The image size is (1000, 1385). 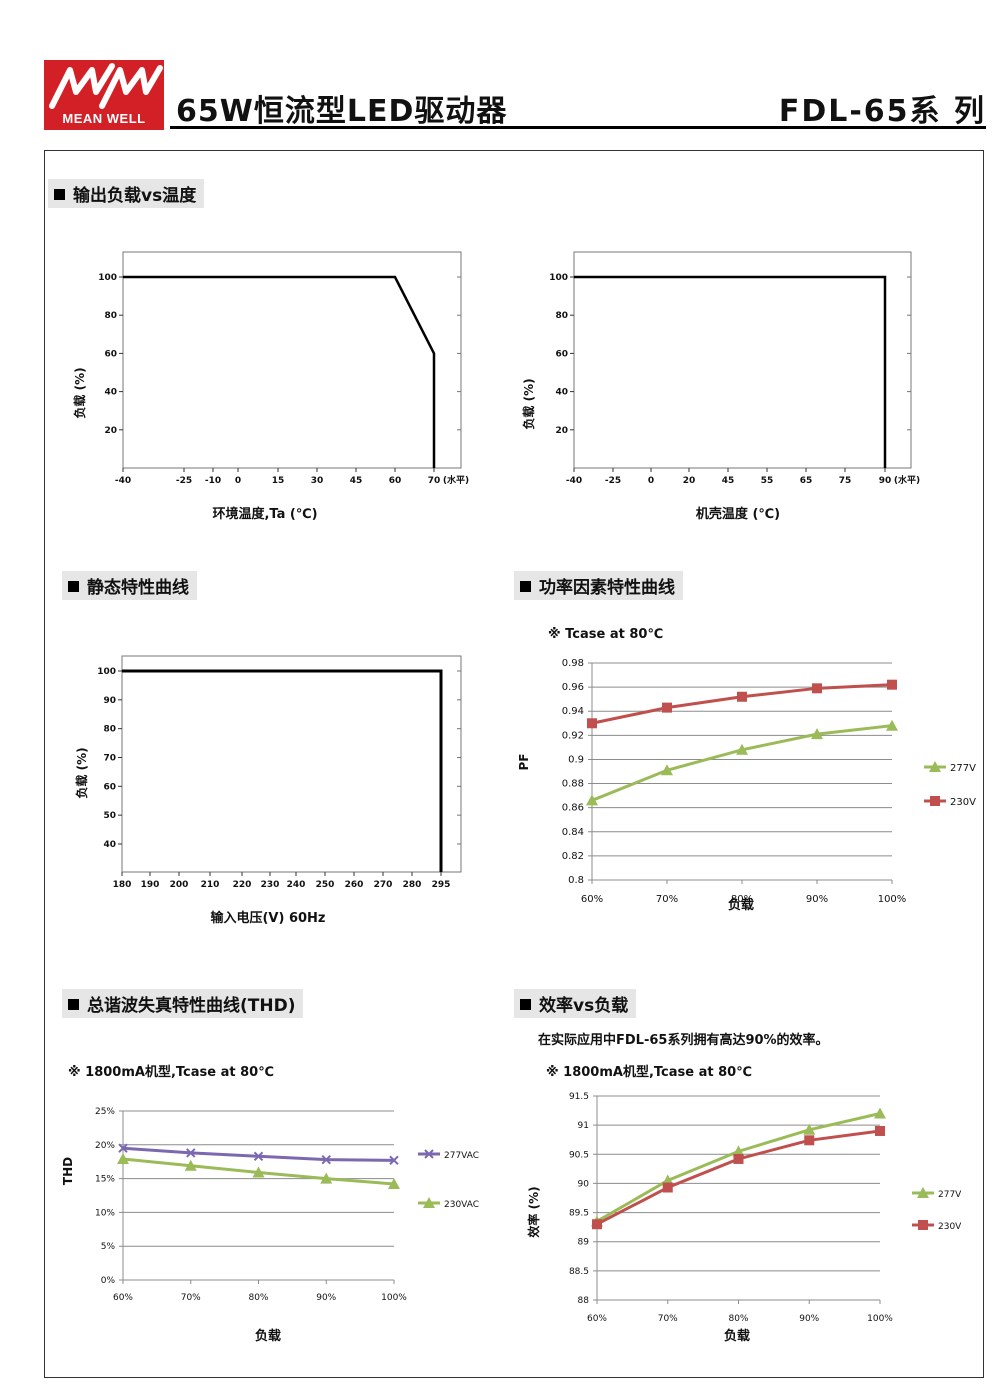 I want to click on thd-note: ※ 1800mA机型,Tcase at 80℃, so click(x=171, y=1072).